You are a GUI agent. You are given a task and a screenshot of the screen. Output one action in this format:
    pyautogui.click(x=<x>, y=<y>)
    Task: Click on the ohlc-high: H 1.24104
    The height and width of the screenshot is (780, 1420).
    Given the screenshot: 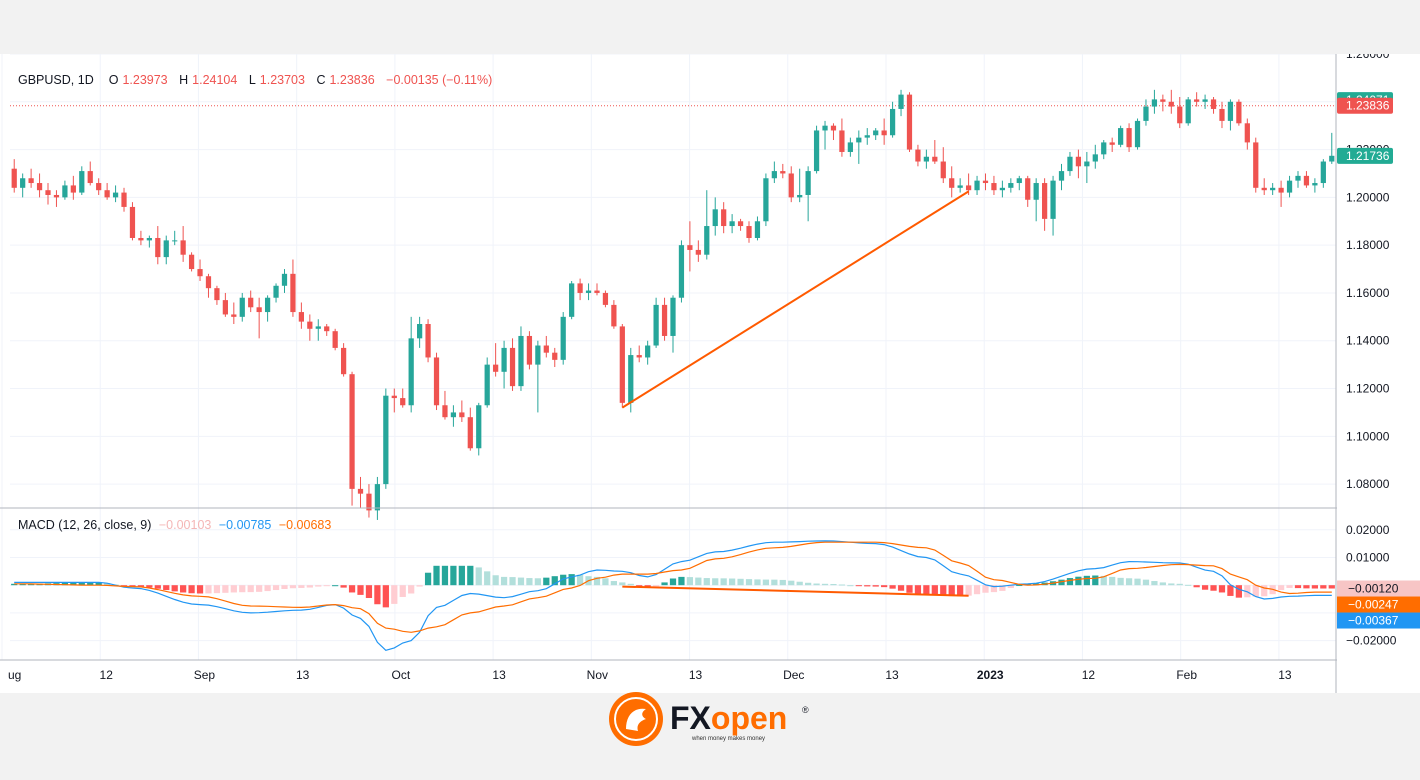 What is the action you would take?
    pyautogui.click(x=208, y=80)
    